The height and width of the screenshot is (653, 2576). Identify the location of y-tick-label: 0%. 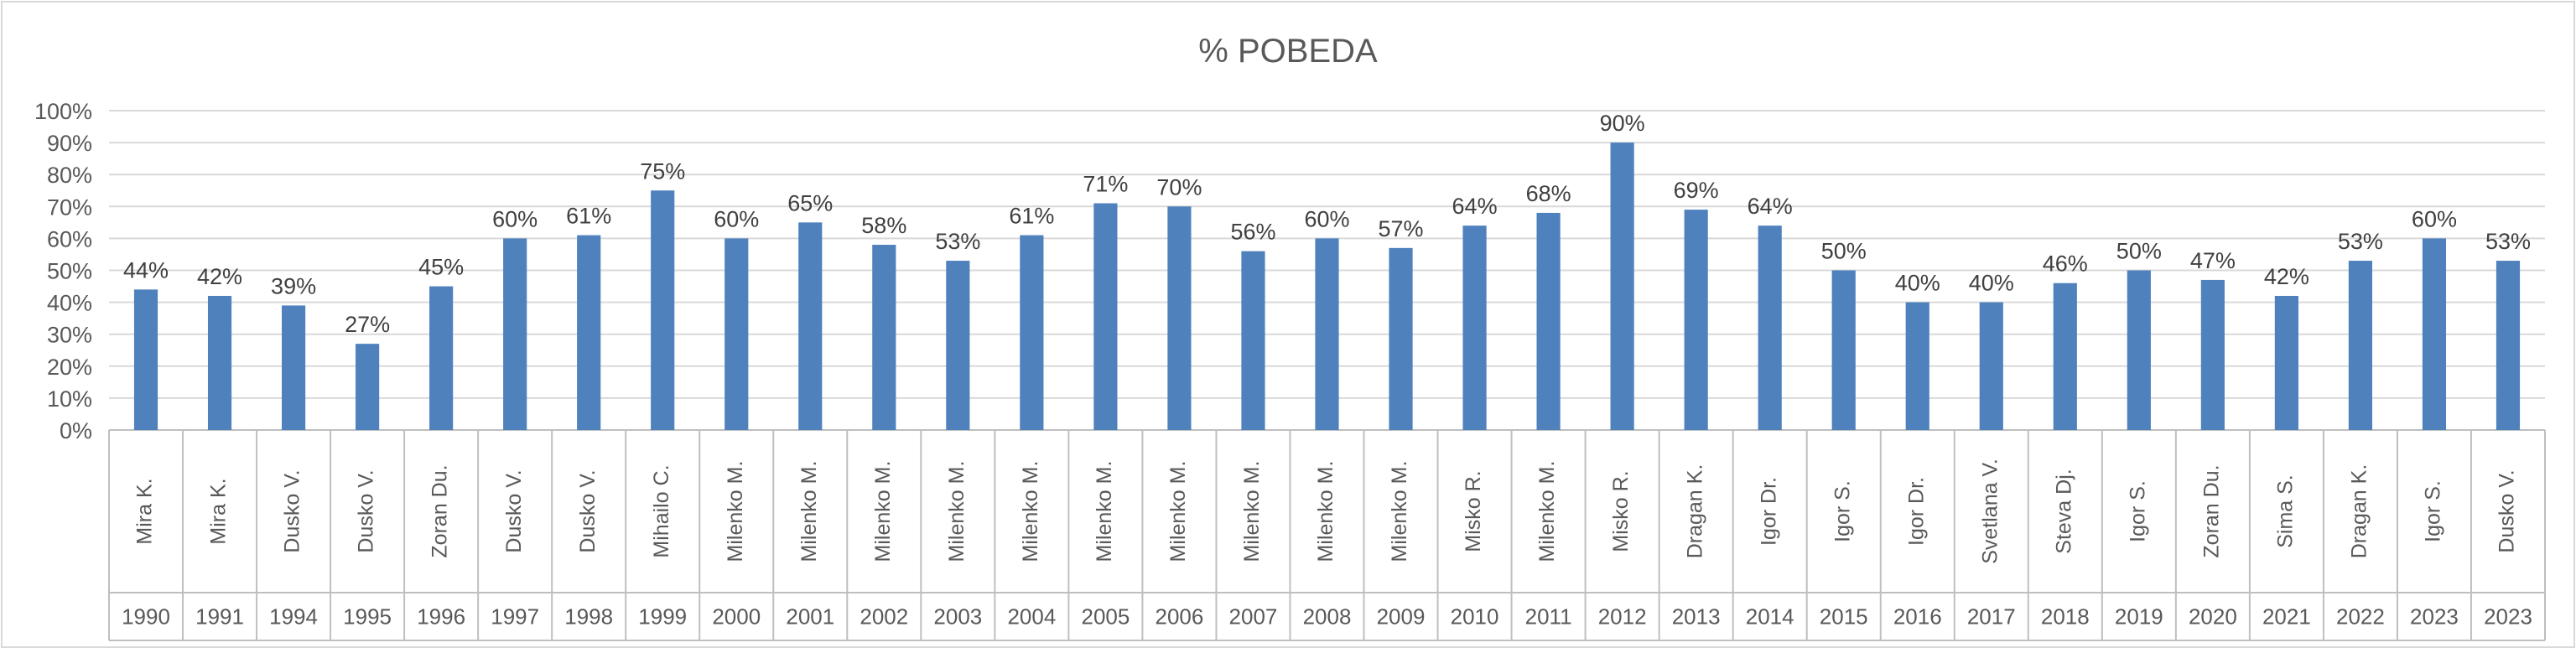
(76, 431).